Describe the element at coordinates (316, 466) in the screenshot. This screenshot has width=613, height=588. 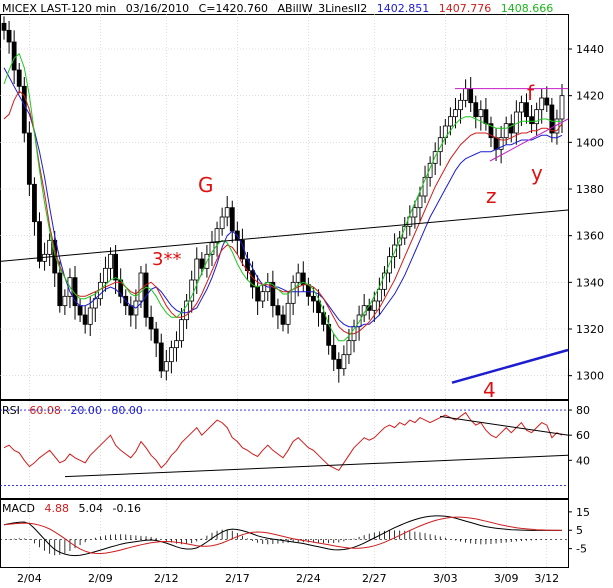
I see `rsi-support-trendline` at that location.